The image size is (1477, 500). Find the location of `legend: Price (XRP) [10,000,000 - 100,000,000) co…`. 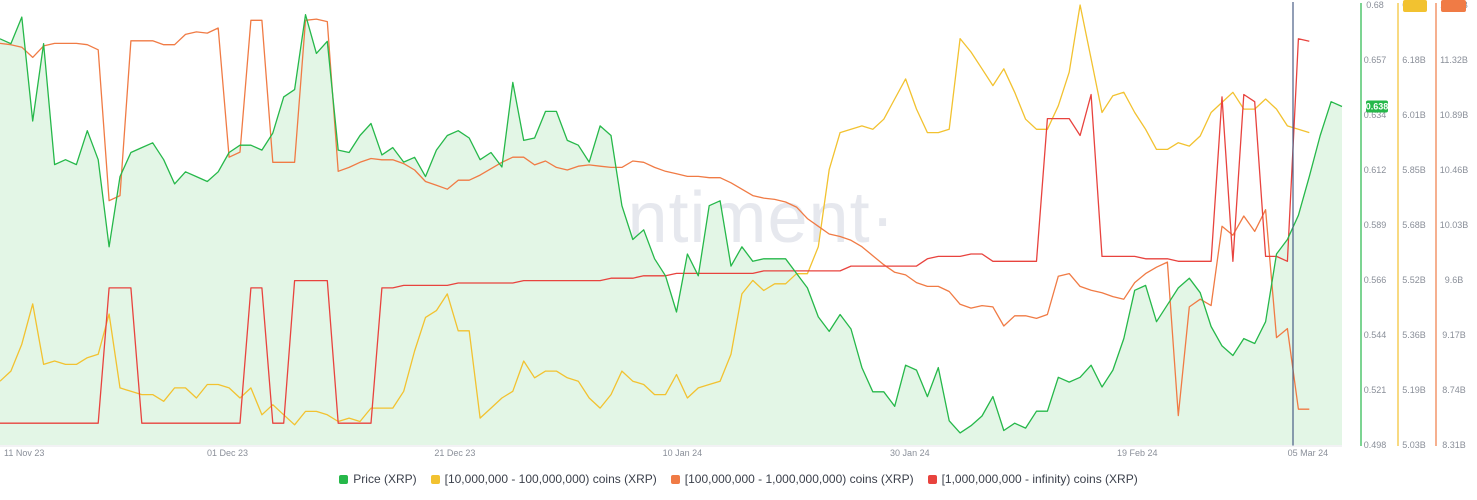

legend: Price (XRP) [10,000,000 - 100,000,000) co… is located at coordinates (738, 479).